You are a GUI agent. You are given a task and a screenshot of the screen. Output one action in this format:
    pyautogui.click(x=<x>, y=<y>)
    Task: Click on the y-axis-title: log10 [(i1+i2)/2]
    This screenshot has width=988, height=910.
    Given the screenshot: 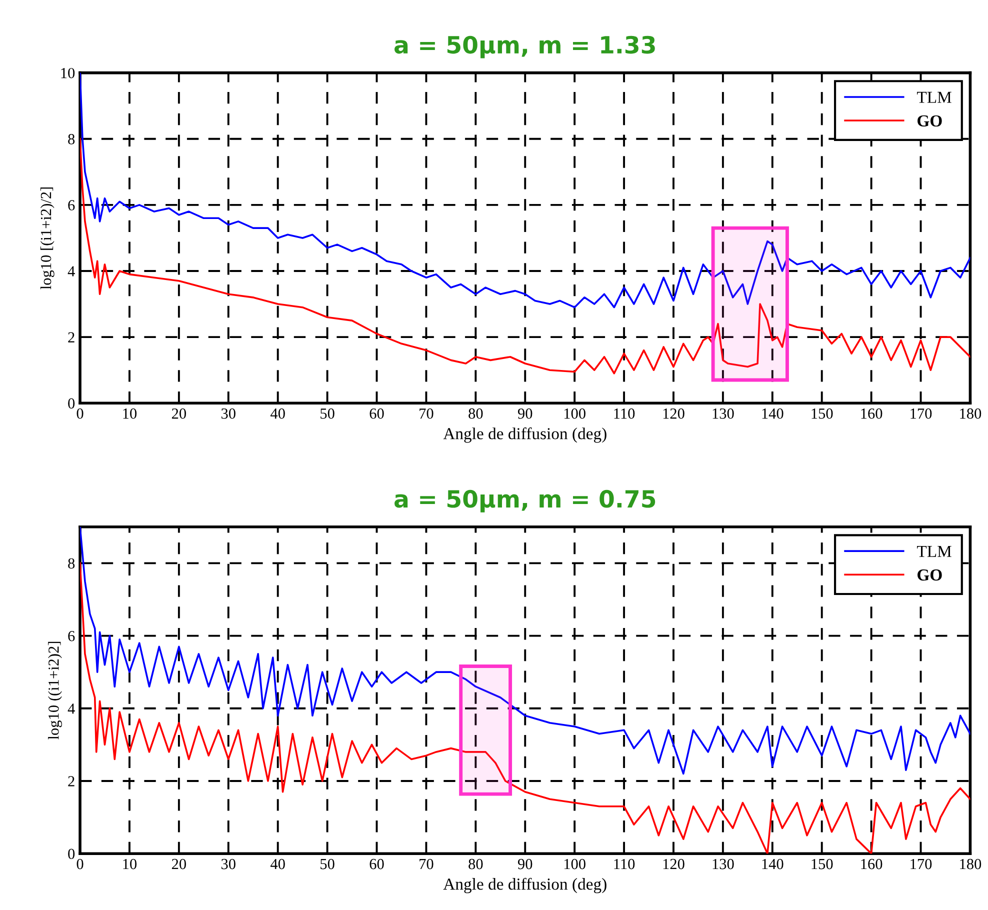 What is the action you would take?
    pyautogui.click(x=47, y=238)
    